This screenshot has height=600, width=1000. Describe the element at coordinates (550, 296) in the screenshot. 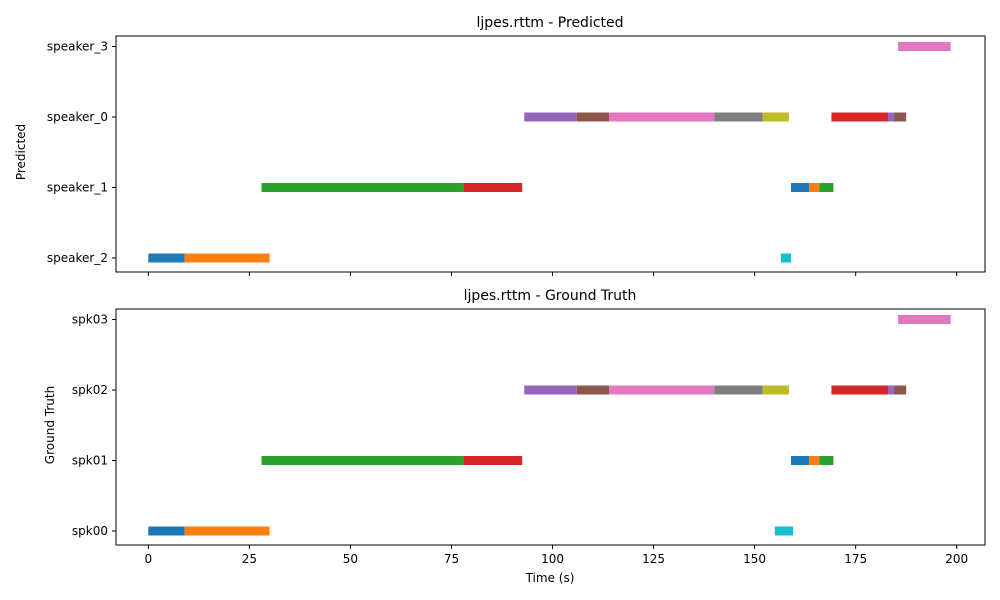

I see `ground-truth-title: ljpes.rttm - Ground Truth` at that location.